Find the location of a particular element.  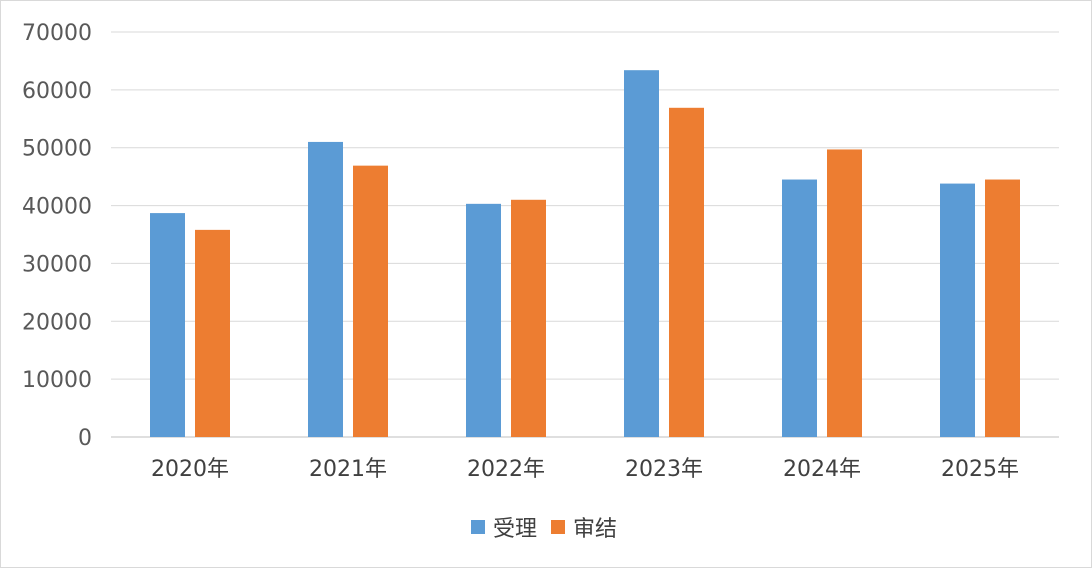

y-tick-label: 60000 is located at coordinates (57, 91).